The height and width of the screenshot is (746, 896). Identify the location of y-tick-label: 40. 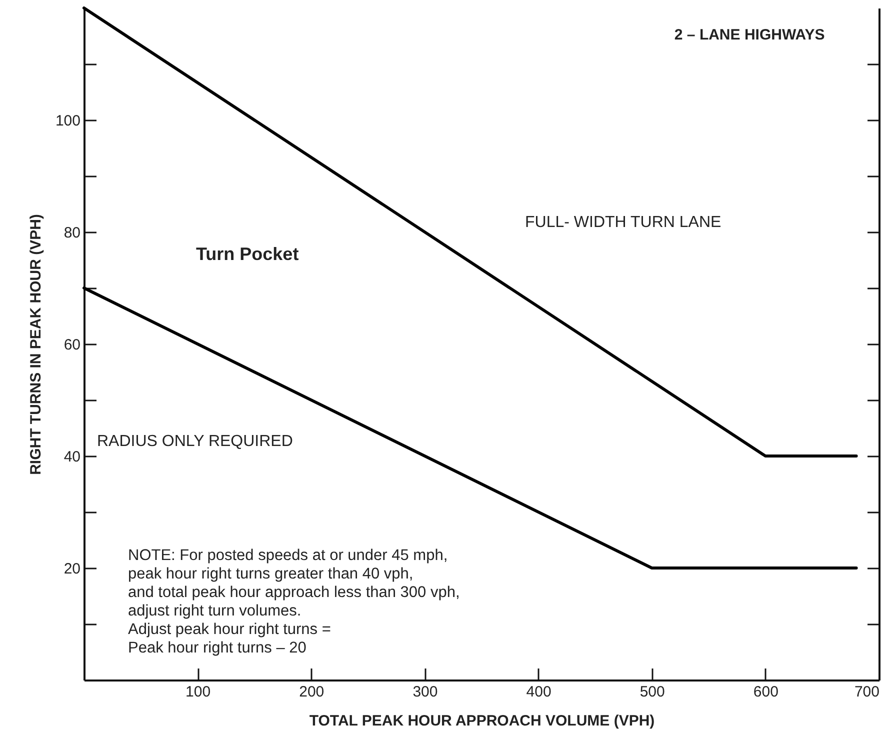
(72, 457).